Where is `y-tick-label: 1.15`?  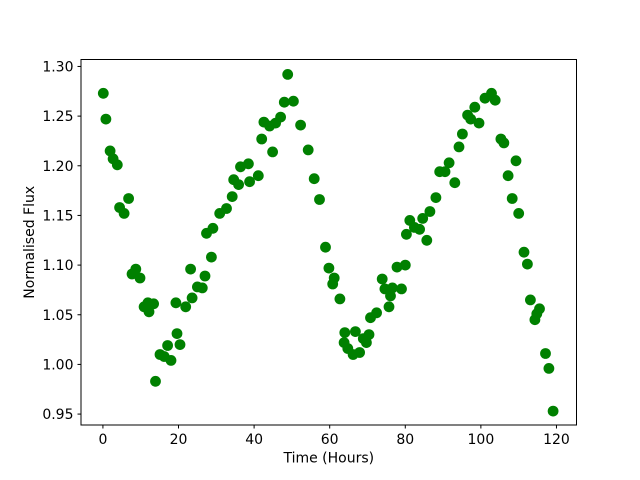
y-tick-label: 1.15 is located at coordinates (57, 216).